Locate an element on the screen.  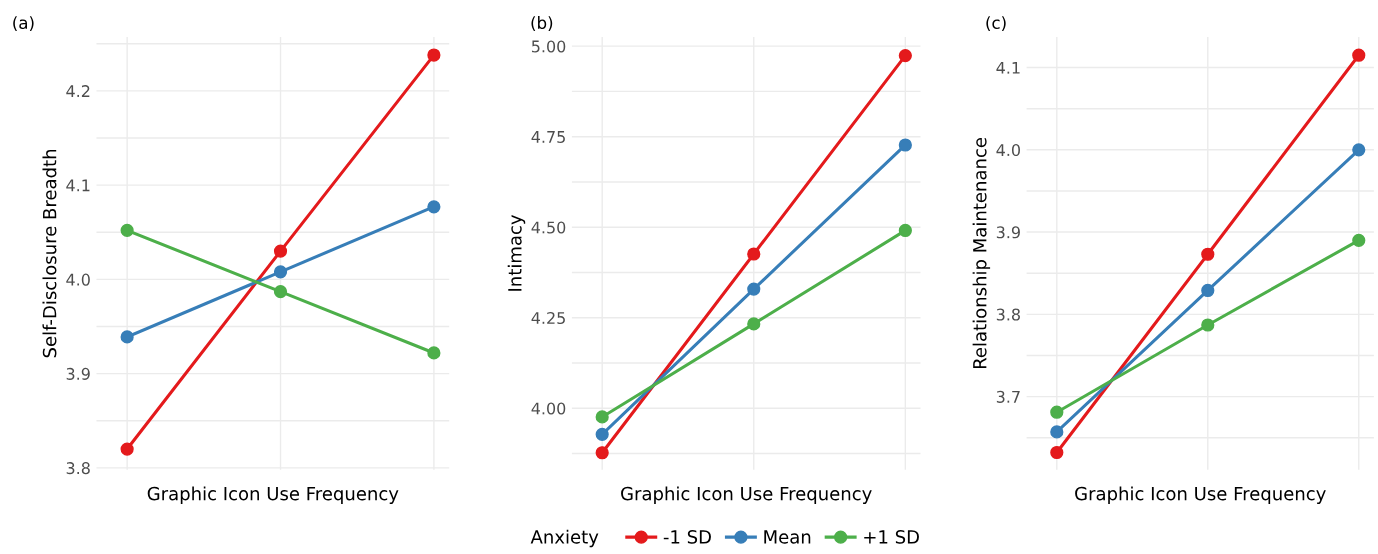
y-axis-title: Self-Disclosure Breadth is located at coordinates (49, 253).